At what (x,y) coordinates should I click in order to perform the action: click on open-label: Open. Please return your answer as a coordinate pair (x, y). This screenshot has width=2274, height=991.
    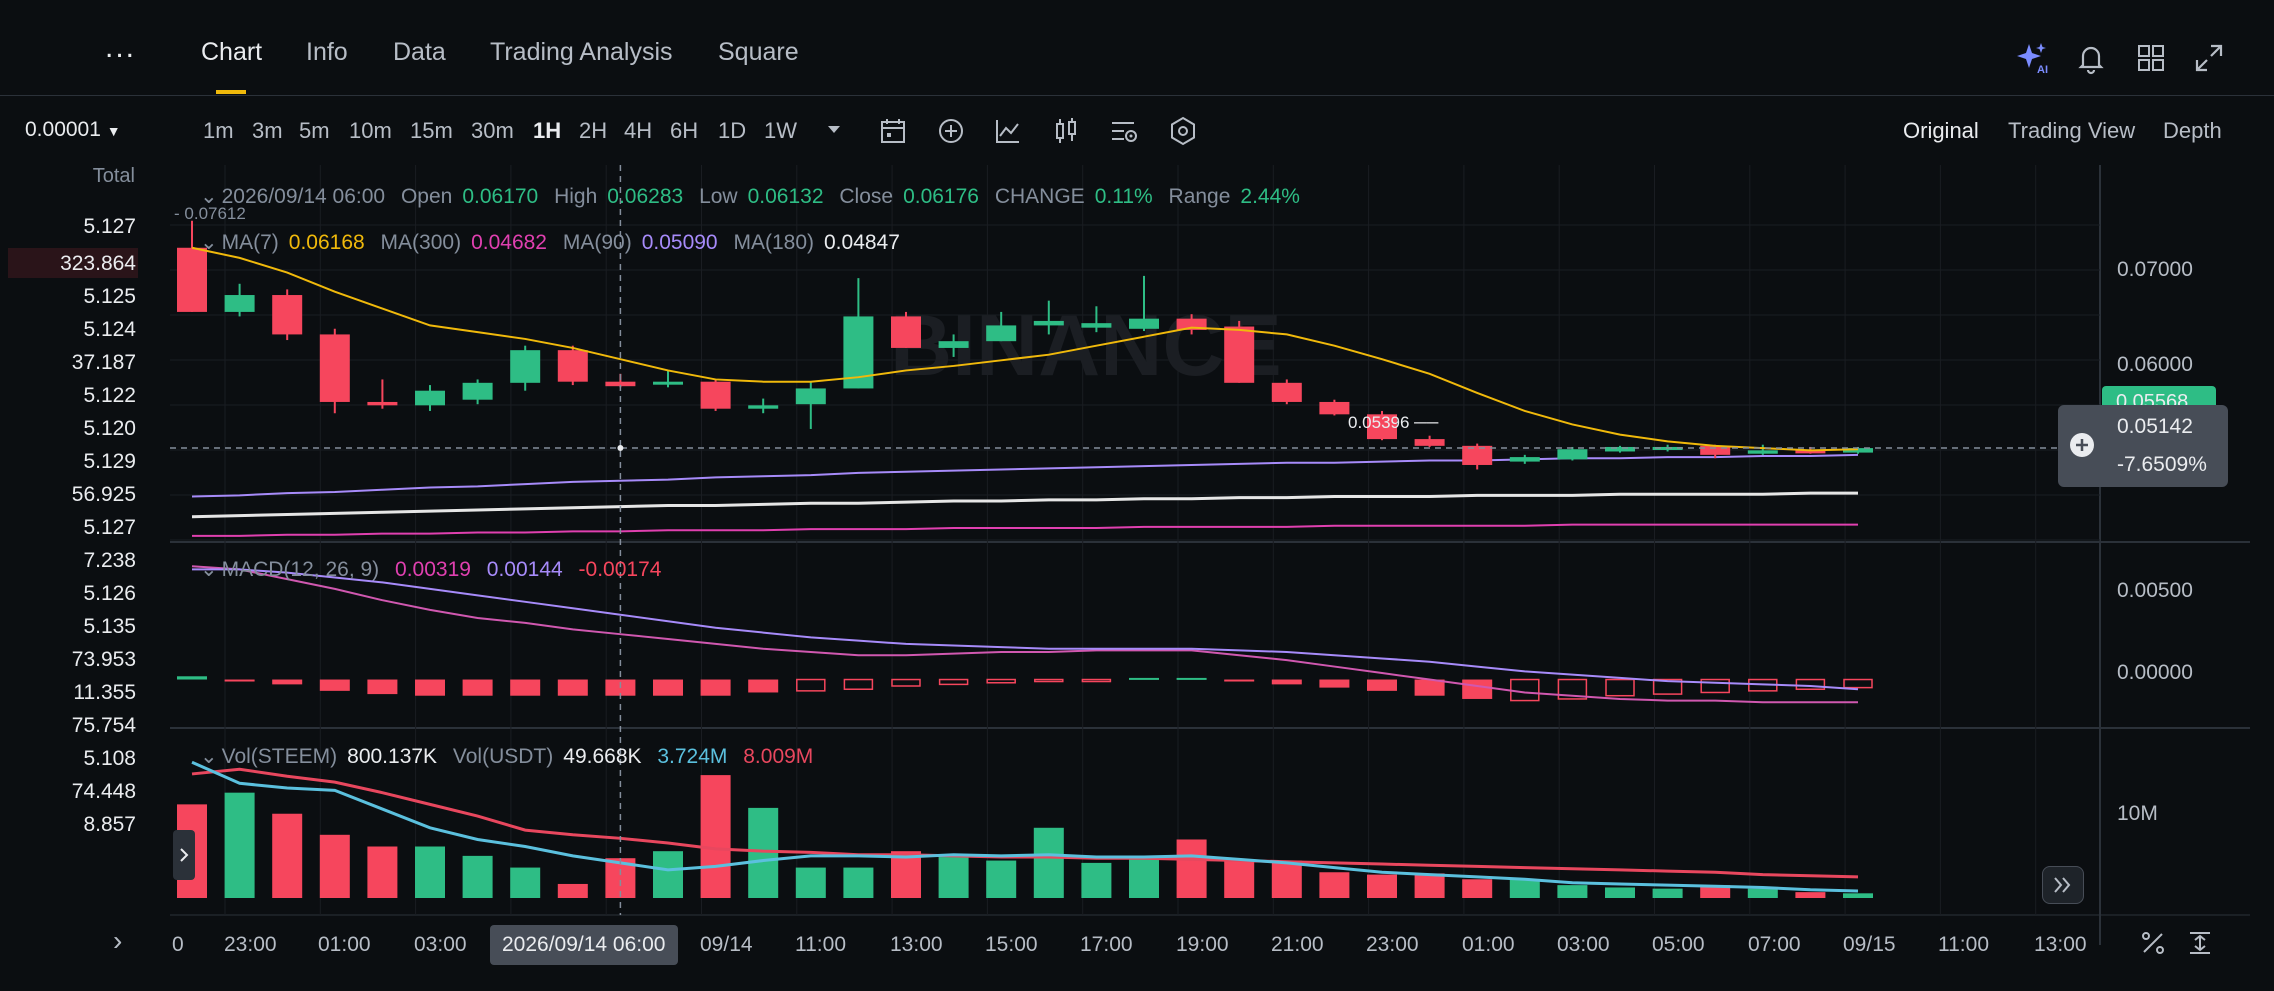
    Looking at the image, I should click on (426, 196).